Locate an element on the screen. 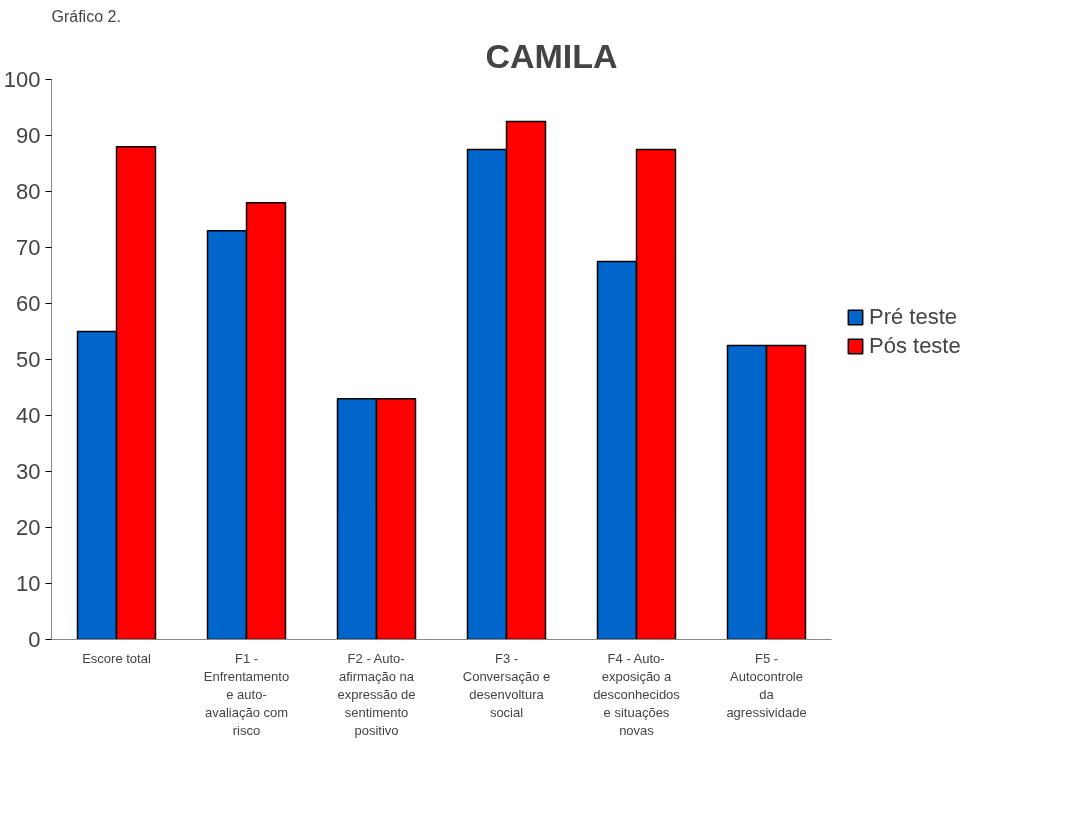 The width and height of the screenshot is (1084, 830). y-tick-label: 0 is located at coordinates (34, 639).